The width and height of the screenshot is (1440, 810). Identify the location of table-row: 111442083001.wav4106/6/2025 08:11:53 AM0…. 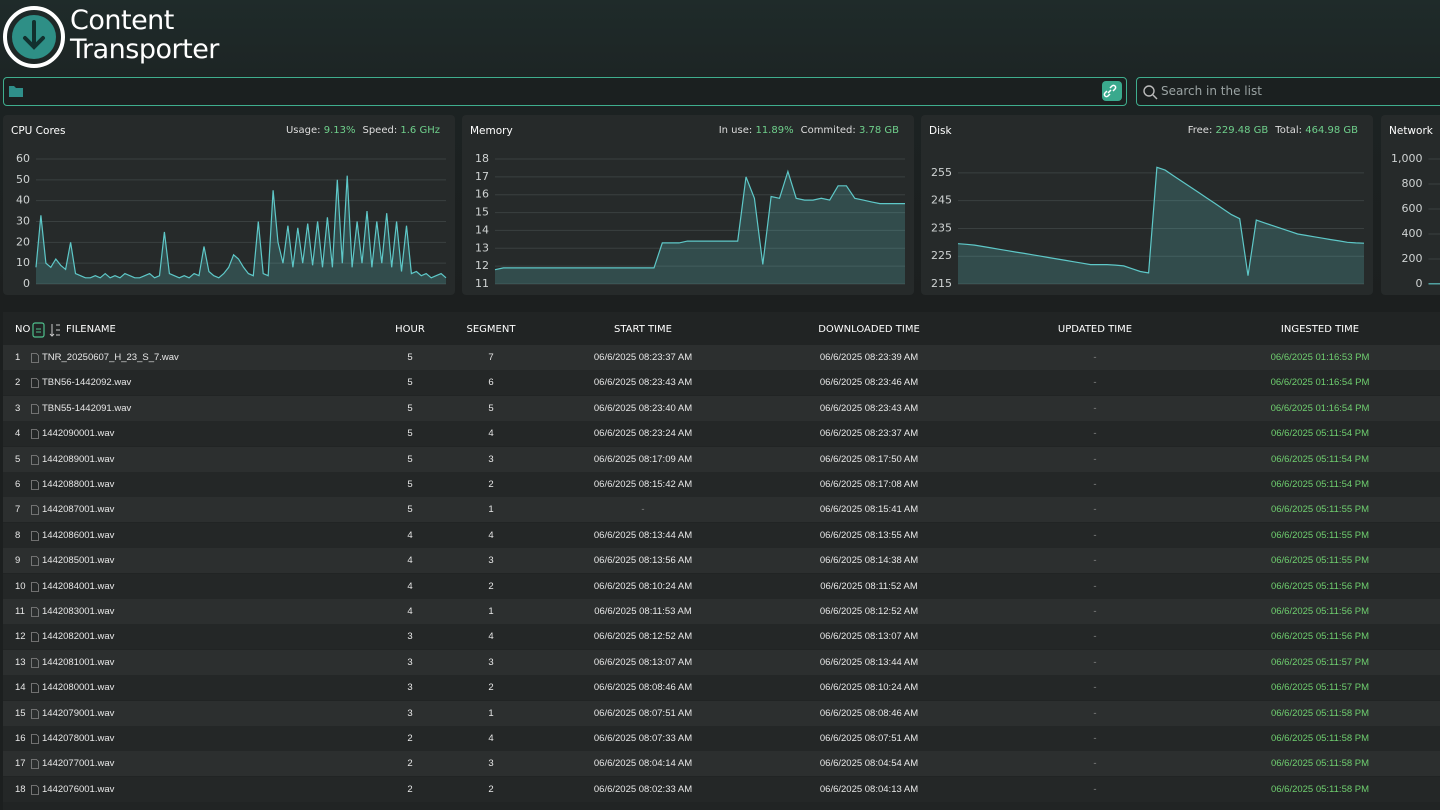
(721, 611).